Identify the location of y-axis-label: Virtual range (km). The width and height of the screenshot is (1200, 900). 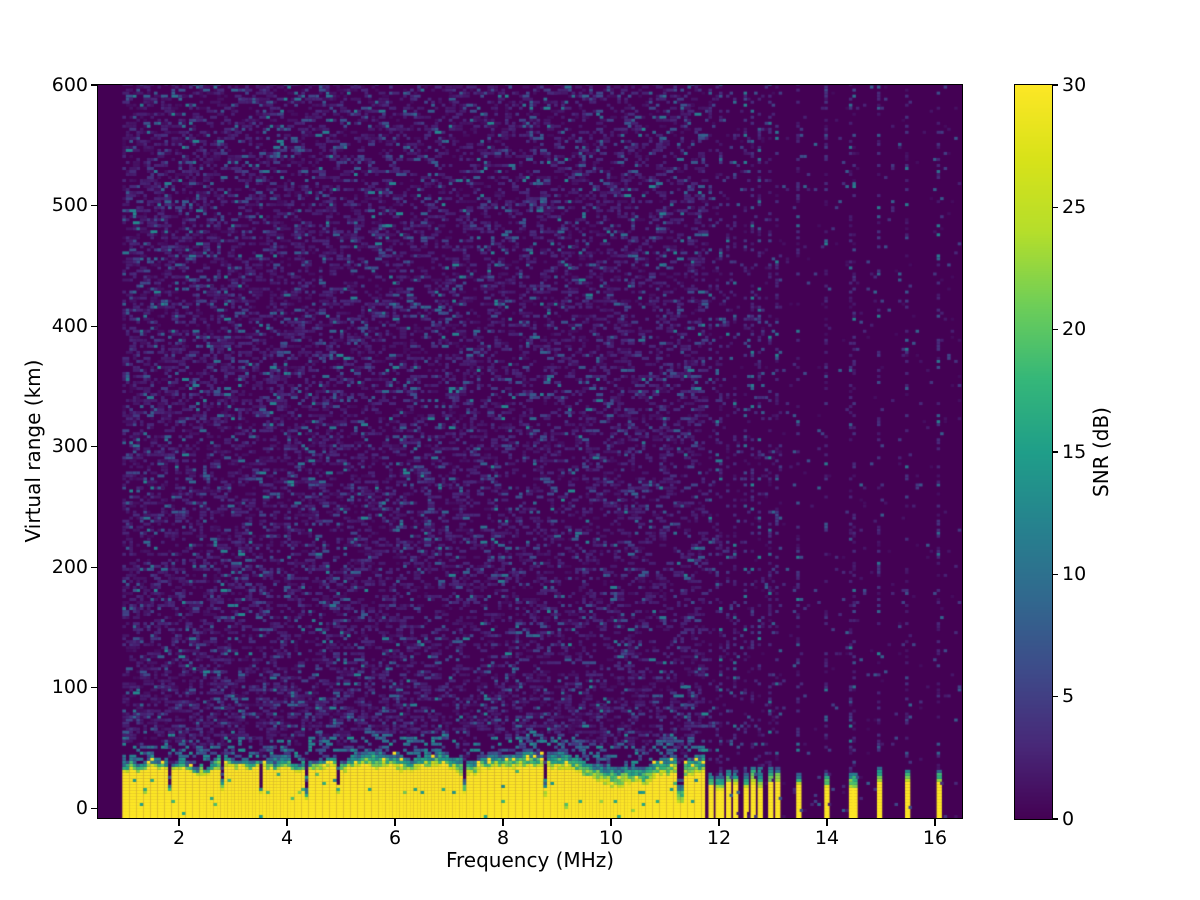
(33, 451).